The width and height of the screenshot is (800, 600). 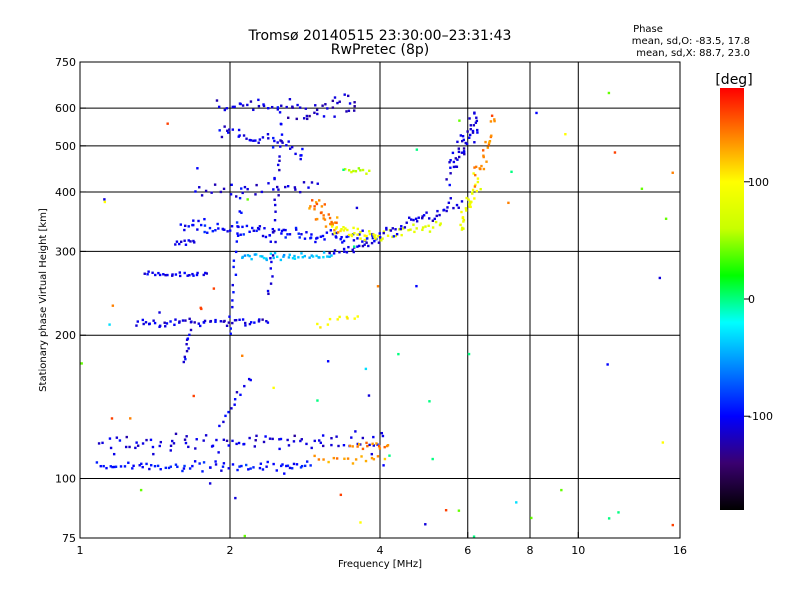 I want to click on y-axis-label: Stationary phase Virtual Height [km], so click(x=43, y=300).